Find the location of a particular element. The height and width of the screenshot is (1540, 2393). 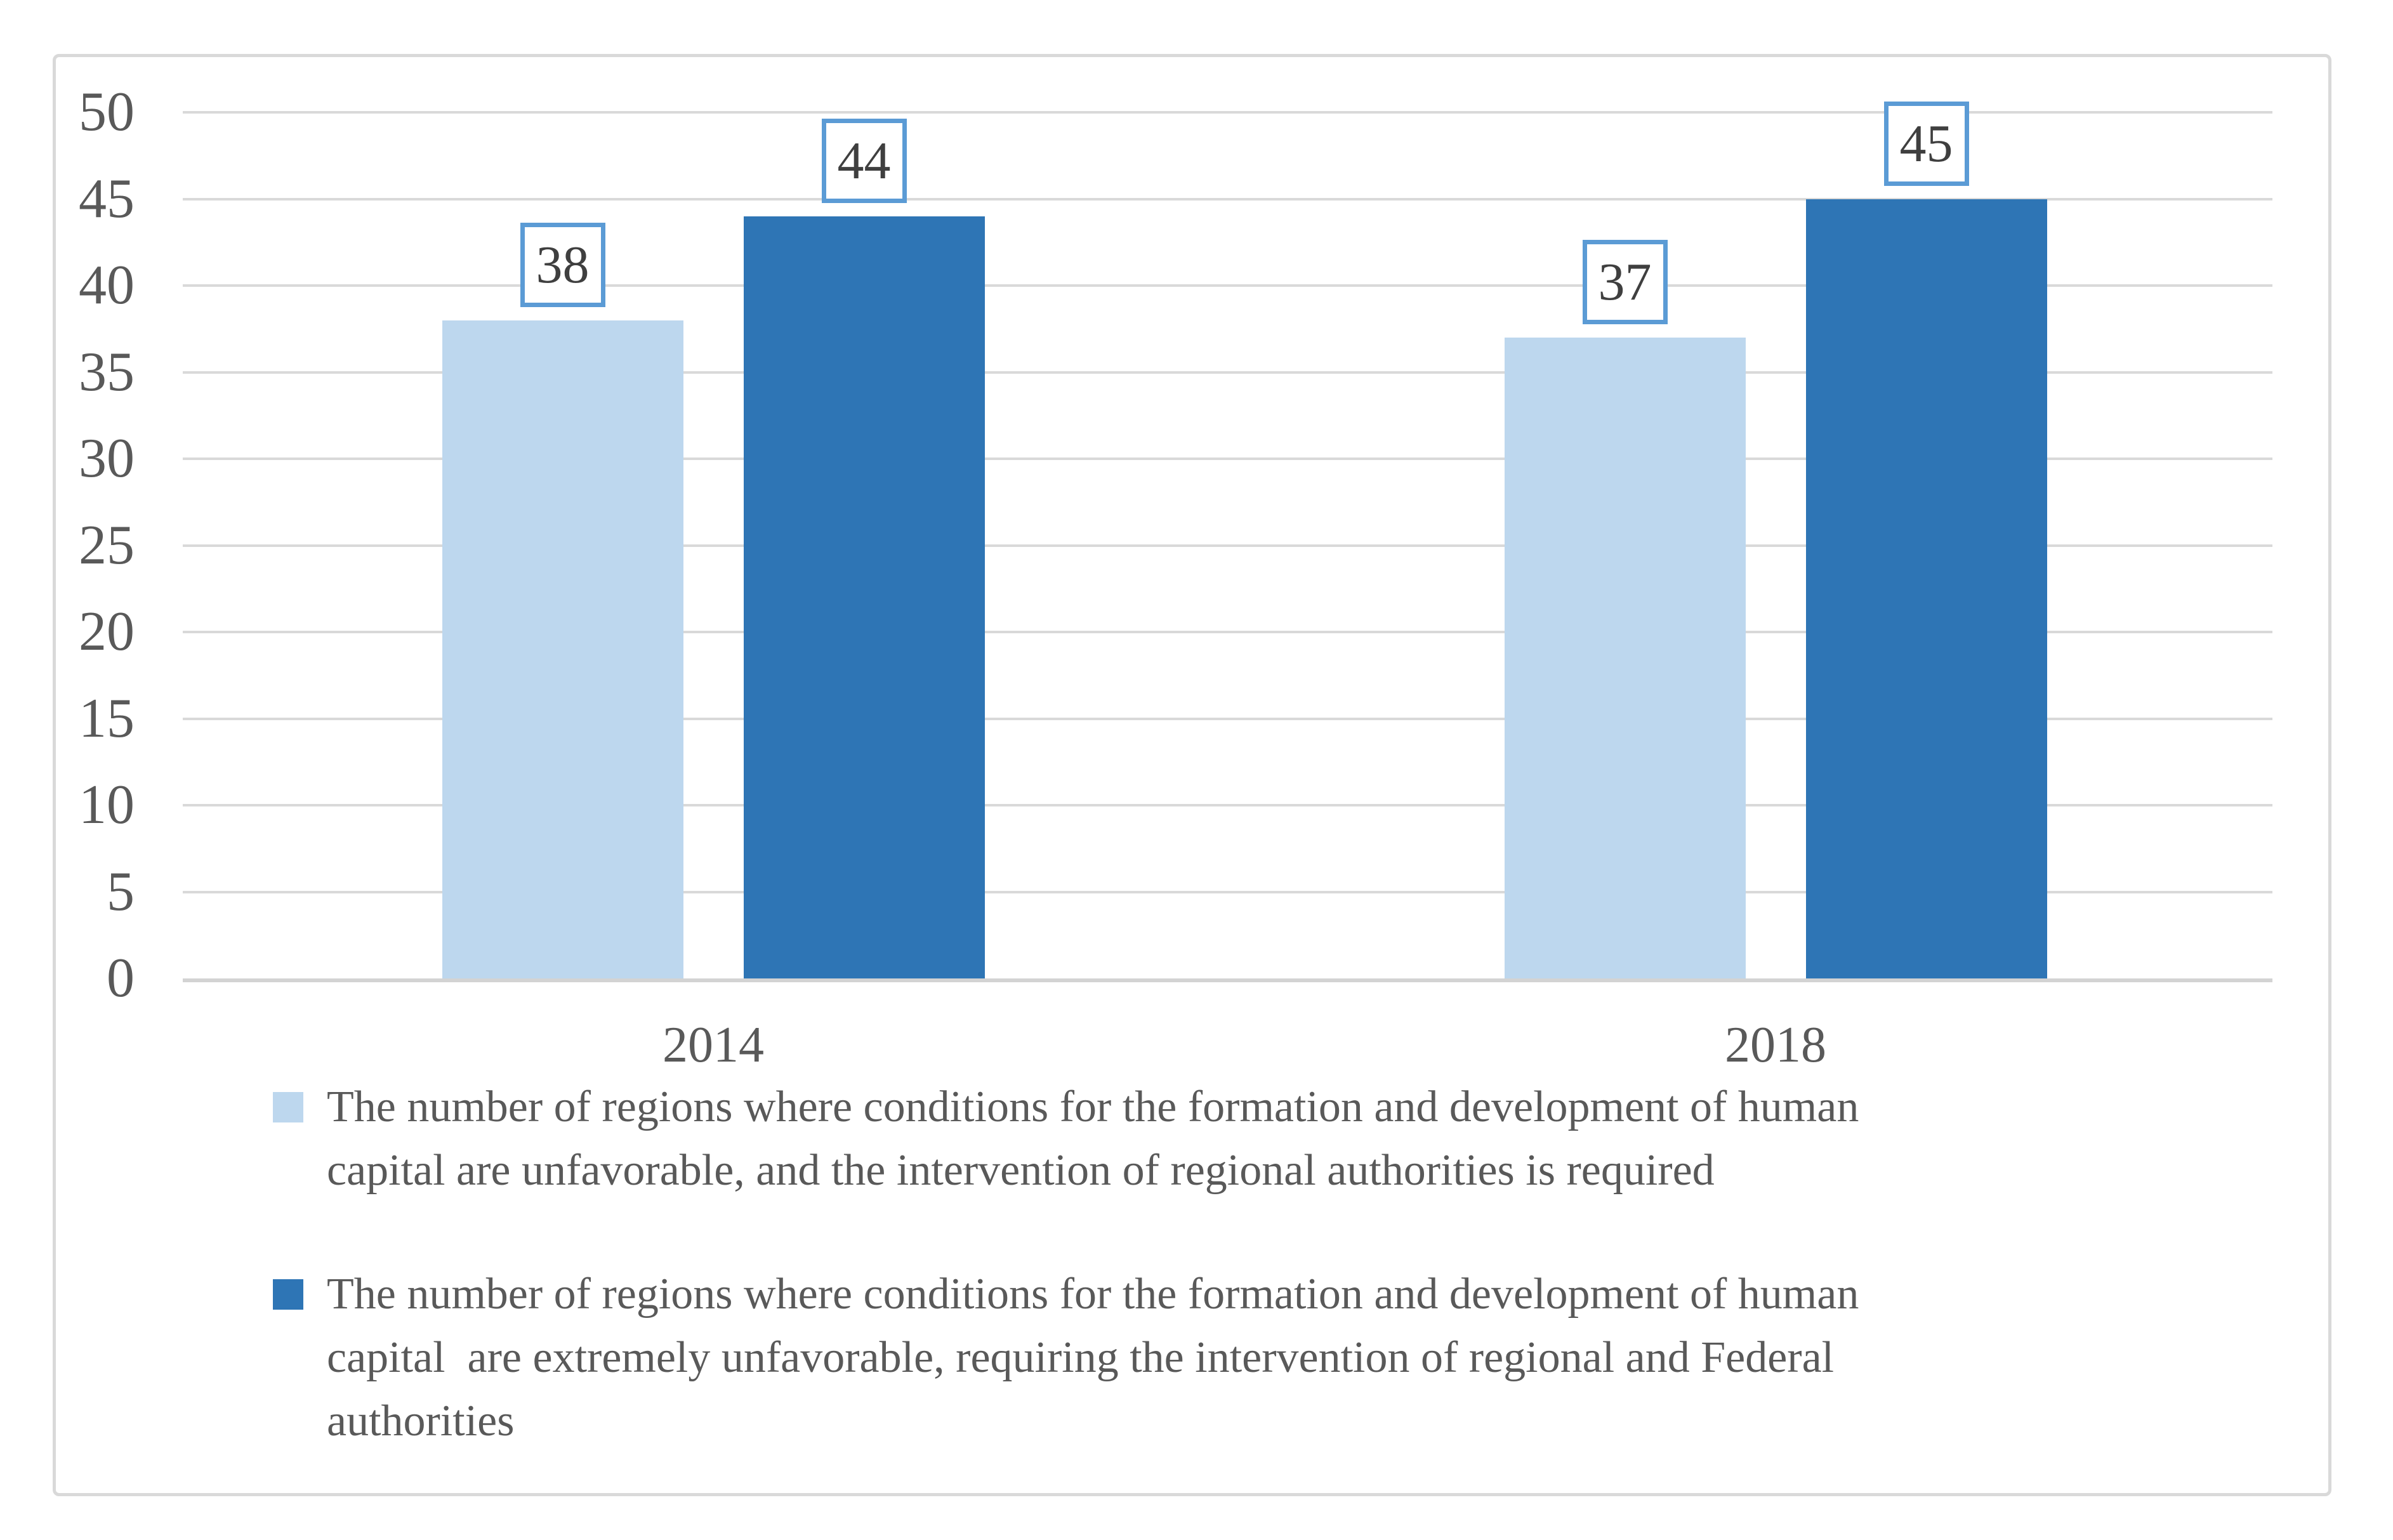

legend-entry-line: authorities is located at coordinates (421, 1421).